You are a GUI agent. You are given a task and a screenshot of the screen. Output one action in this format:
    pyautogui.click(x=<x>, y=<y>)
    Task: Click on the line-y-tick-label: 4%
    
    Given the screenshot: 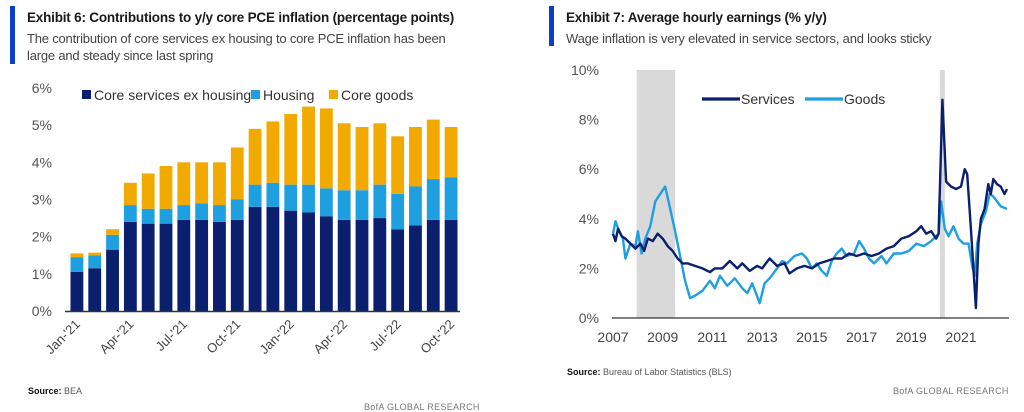 What is the action you would take?
    pyautogui.click(x=589, y=219)
    